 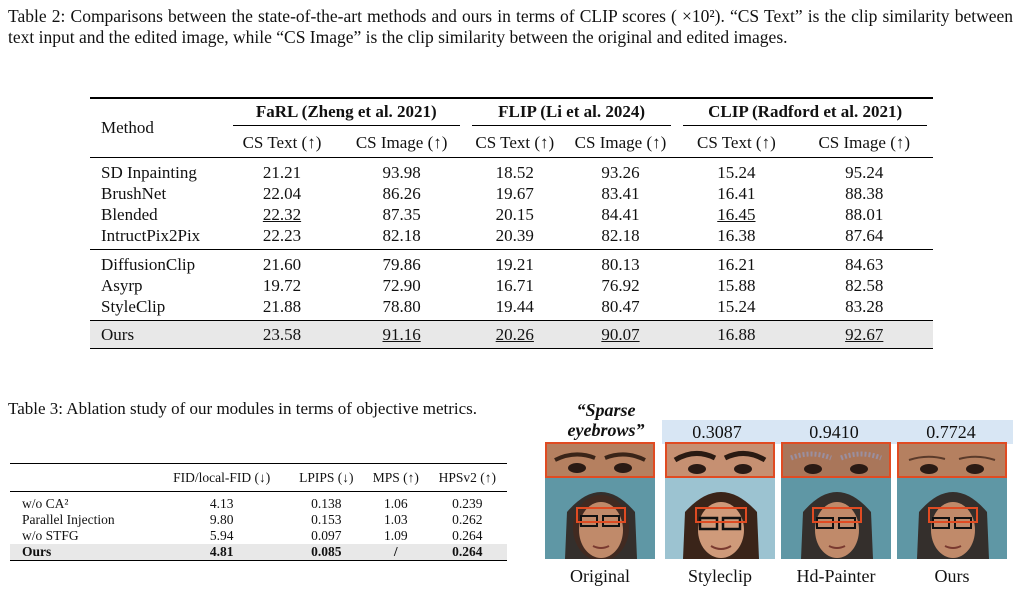 What do you see at coordinates (736, 214) in the screenshot?
I see `value-cell: 16.45` at bounding box center [736, 214].